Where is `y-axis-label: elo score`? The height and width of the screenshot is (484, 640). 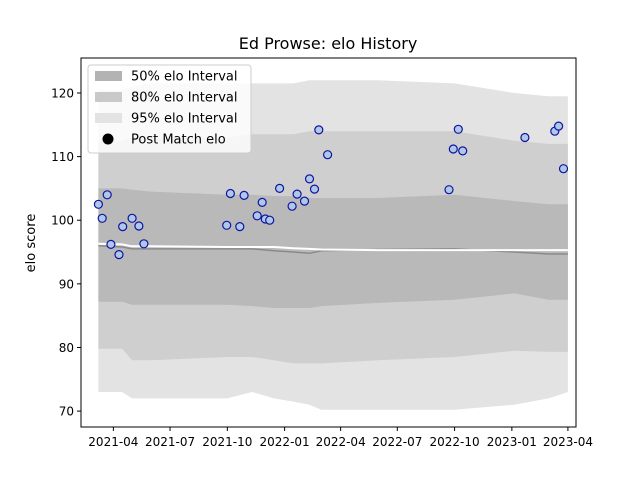
y-axis-label: elo score is located at coordinates (31, 243).